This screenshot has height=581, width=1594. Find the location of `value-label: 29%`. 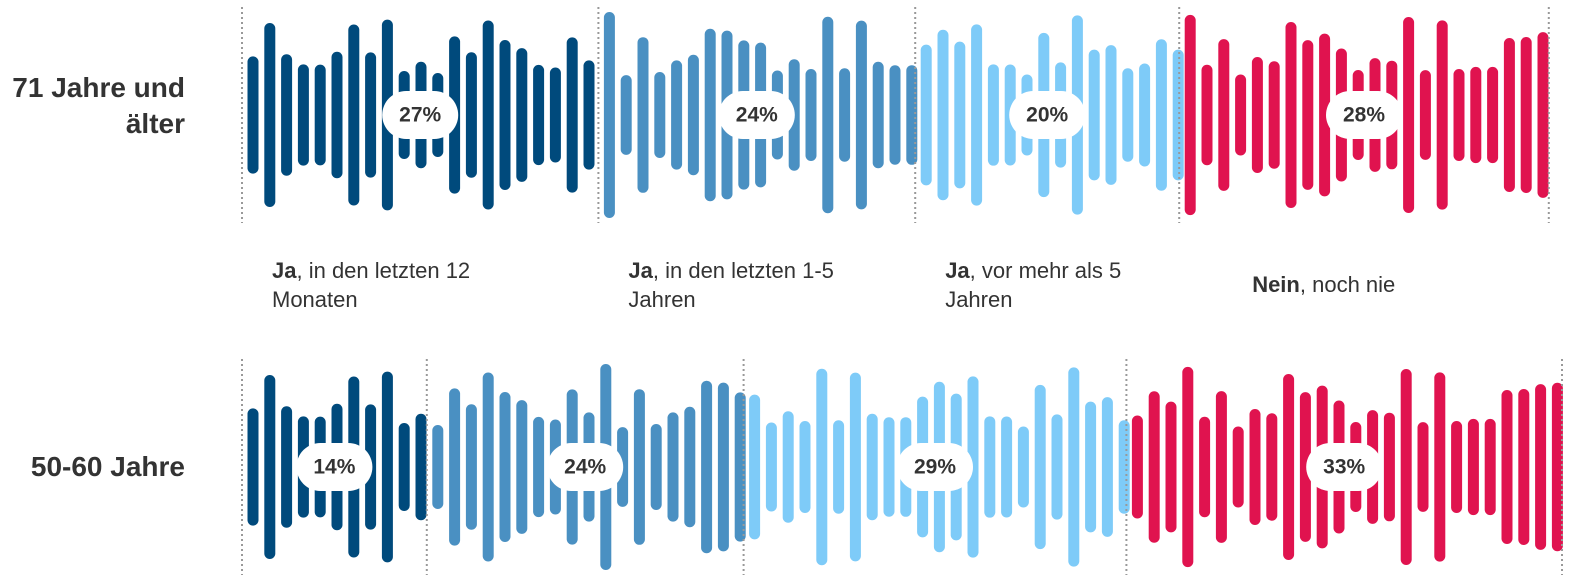

value-label: 29% is located at coordinates (935, 467).